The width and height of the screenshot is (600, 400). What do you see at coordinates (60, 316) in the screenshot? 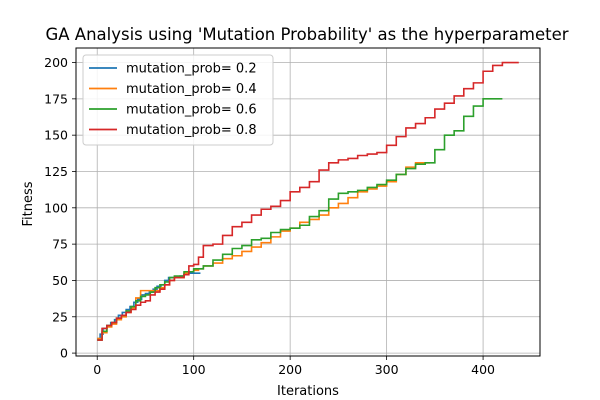
I see `y-tick-label: 25` at bounding box center [60, 316].